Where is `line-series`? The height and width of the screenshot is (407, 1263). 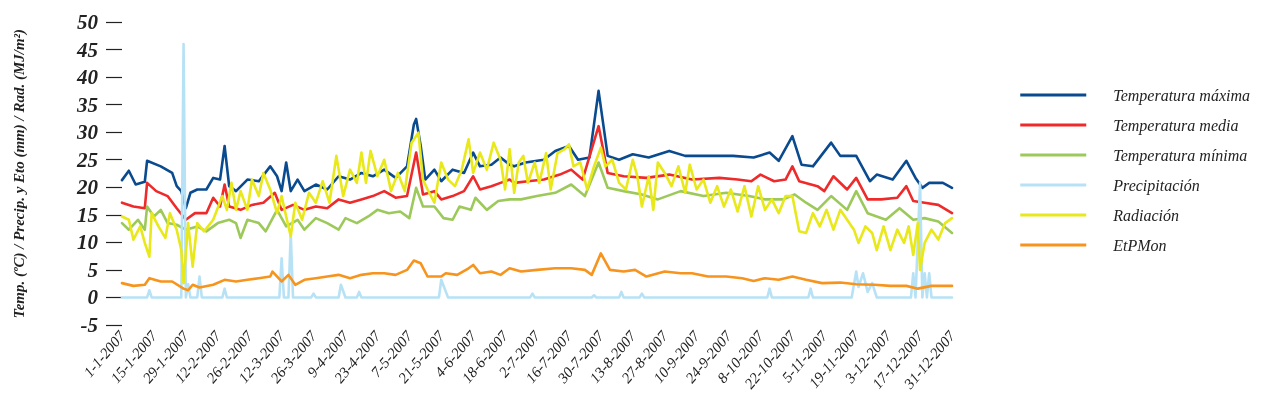 line-series is located at coordinates (537, 272).